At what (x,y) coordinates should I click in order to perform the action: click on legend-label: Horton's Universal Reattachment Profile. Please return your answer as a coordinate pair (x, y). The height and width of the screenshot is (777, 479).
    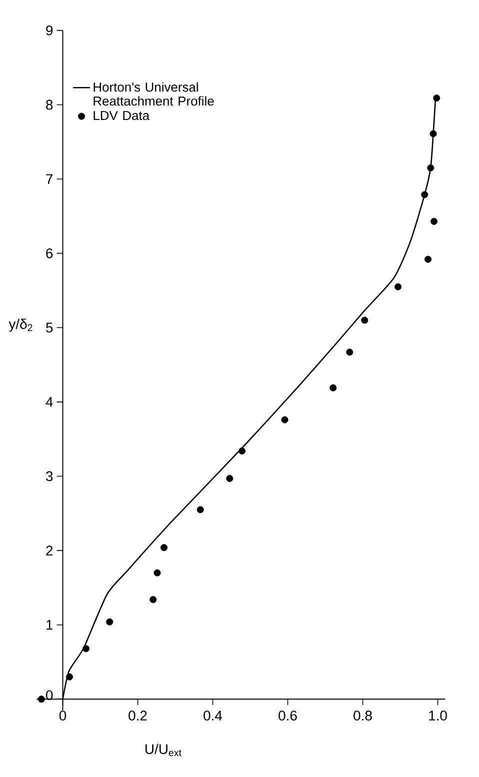
    Looking at the image, I should click on (154, 94).